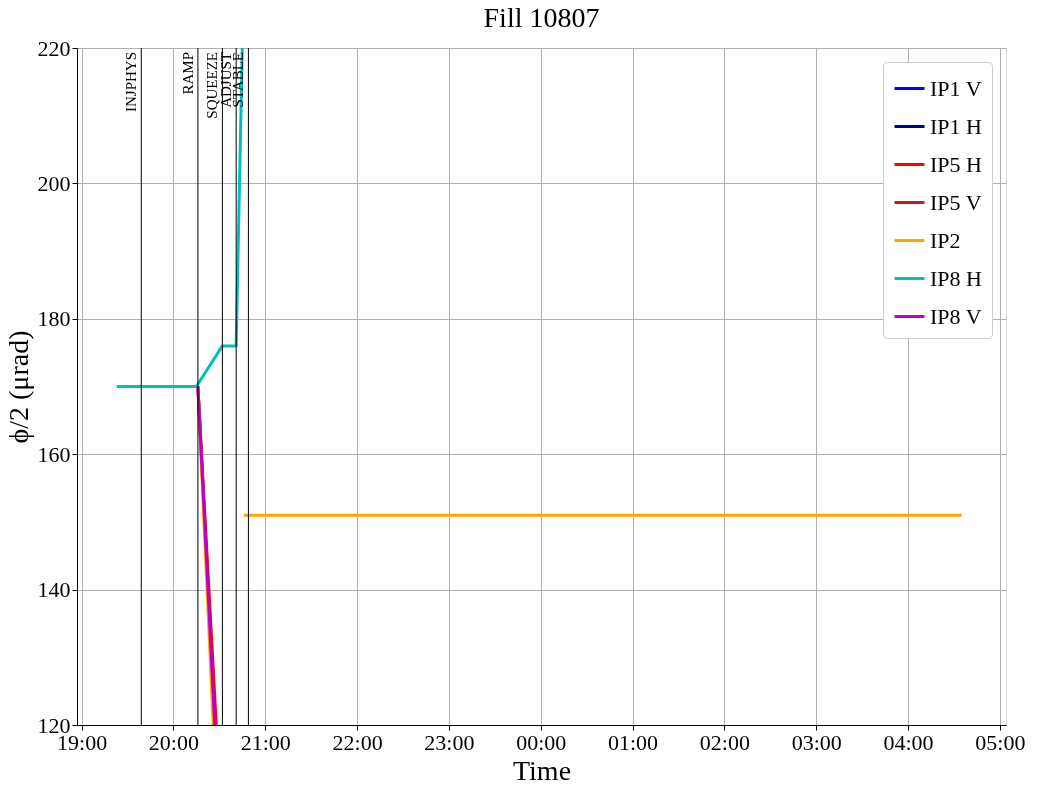 This screenshot has height=800, width=1040. What do you see at coordinates (908, 742) in the screenshot?
I see `x-tick-label: 04:00` at bounding box center [908, 742].